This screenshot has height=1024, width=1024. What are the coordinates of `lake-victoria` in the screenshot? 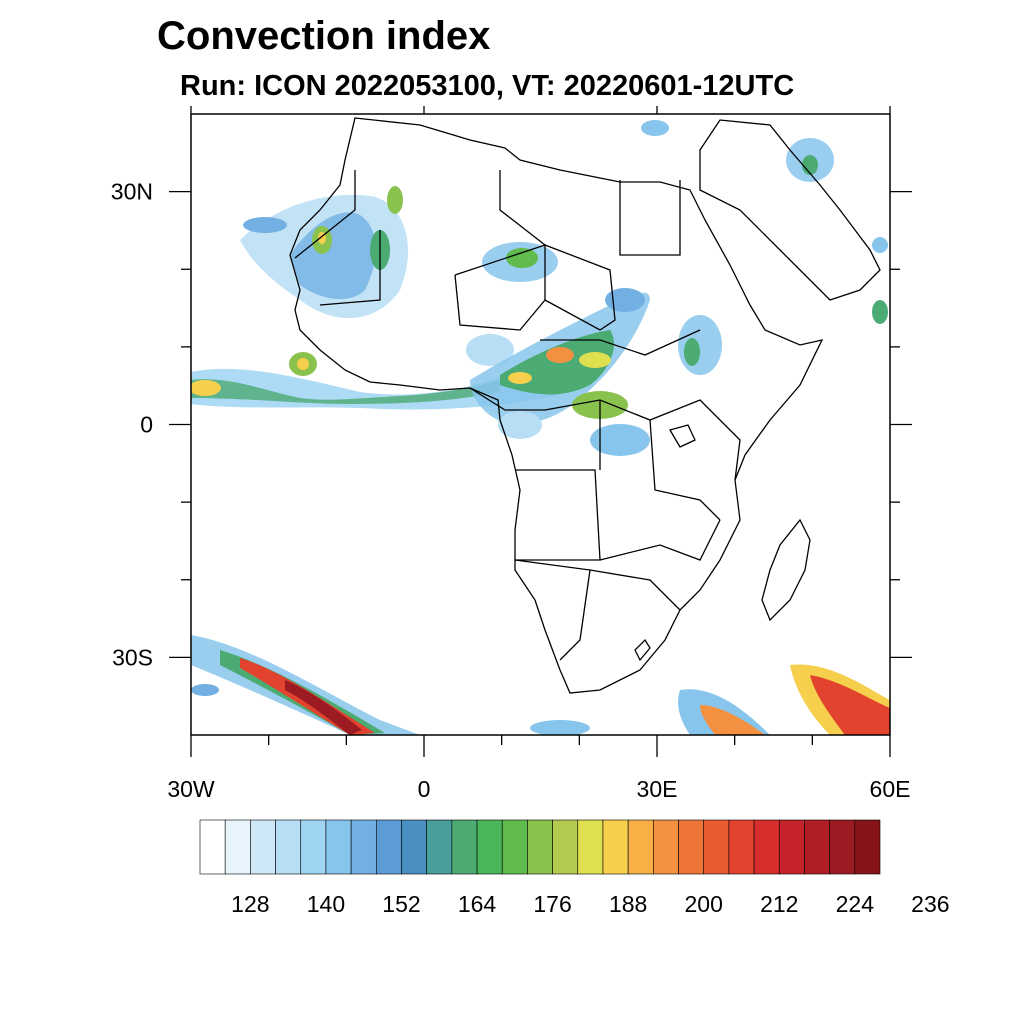 It's located at (682, 436).